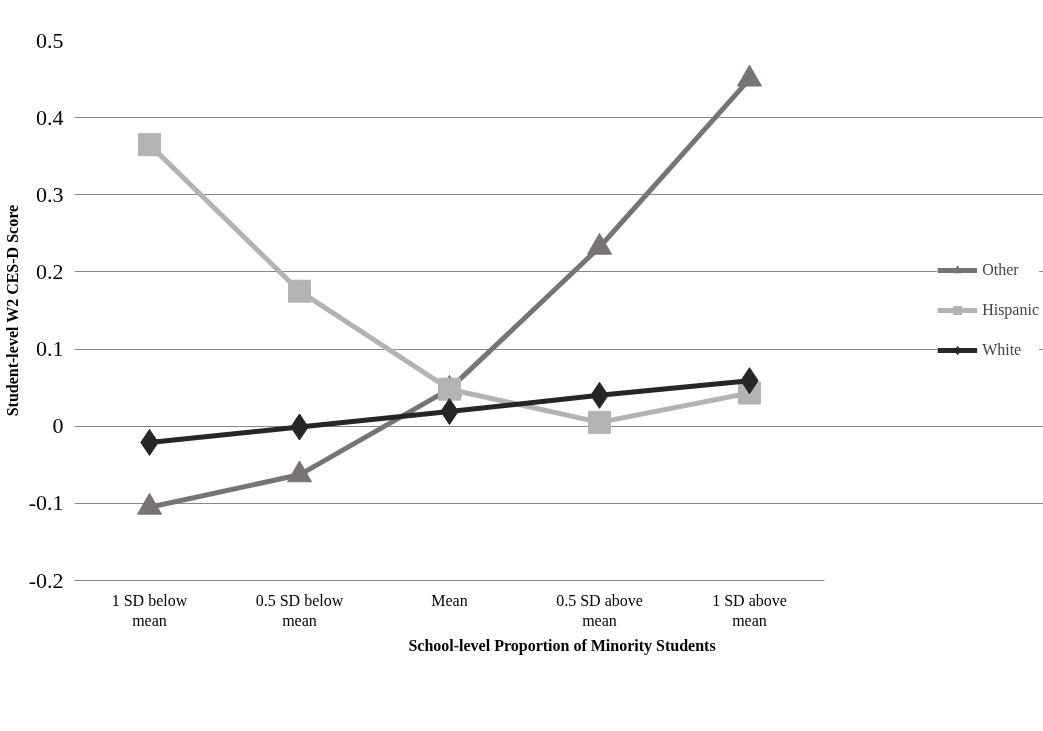 Image resolution: width=1043 pixels, height=731 pixels. Describe the element at coordinates (50, 117) in the screenshot. I see `y-tick-label: 0.4` at that location.